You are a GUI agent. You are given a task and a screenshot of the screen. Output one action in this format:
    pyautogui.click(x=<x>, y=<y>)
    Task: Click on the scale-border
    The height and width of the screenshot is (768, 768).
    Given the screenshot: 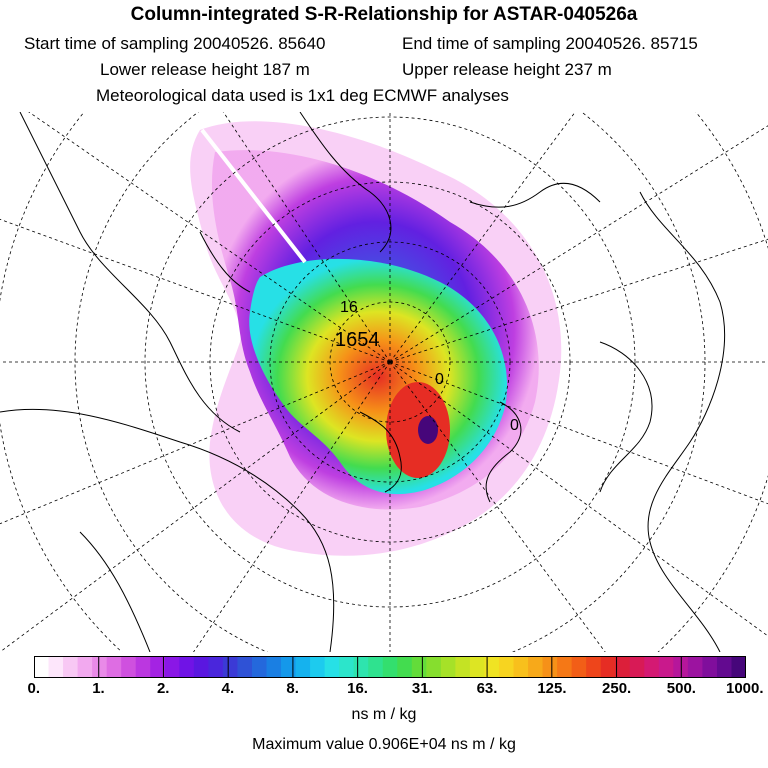 What is the action you would take?
    pyautogui.click(x=390, y=667)
    